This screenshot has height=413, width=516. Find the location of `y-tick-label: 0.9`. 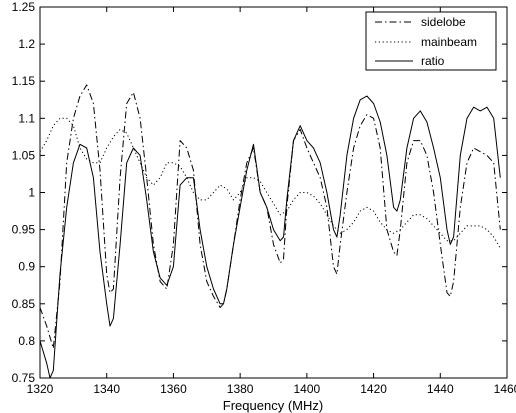

y-tick-label: 0.9 is located at coordinates (26, 267).